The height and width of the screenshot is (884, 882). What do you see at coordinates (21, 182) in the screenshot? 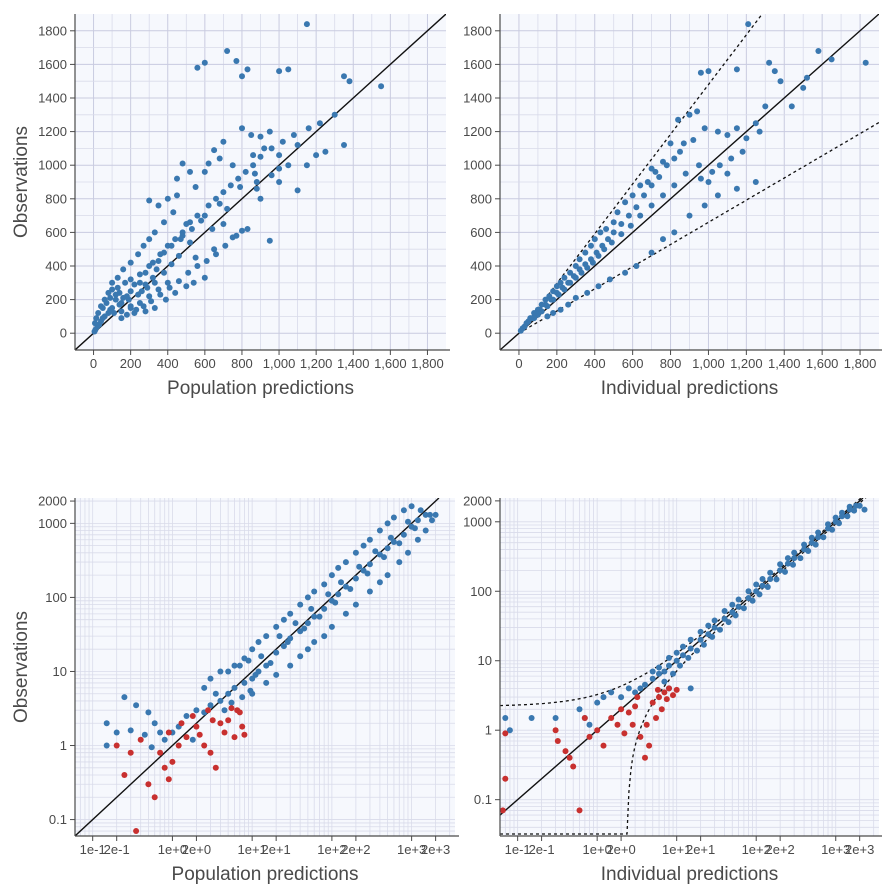
I see `y-axis-title: Observations` at bounding box center [21, 182].